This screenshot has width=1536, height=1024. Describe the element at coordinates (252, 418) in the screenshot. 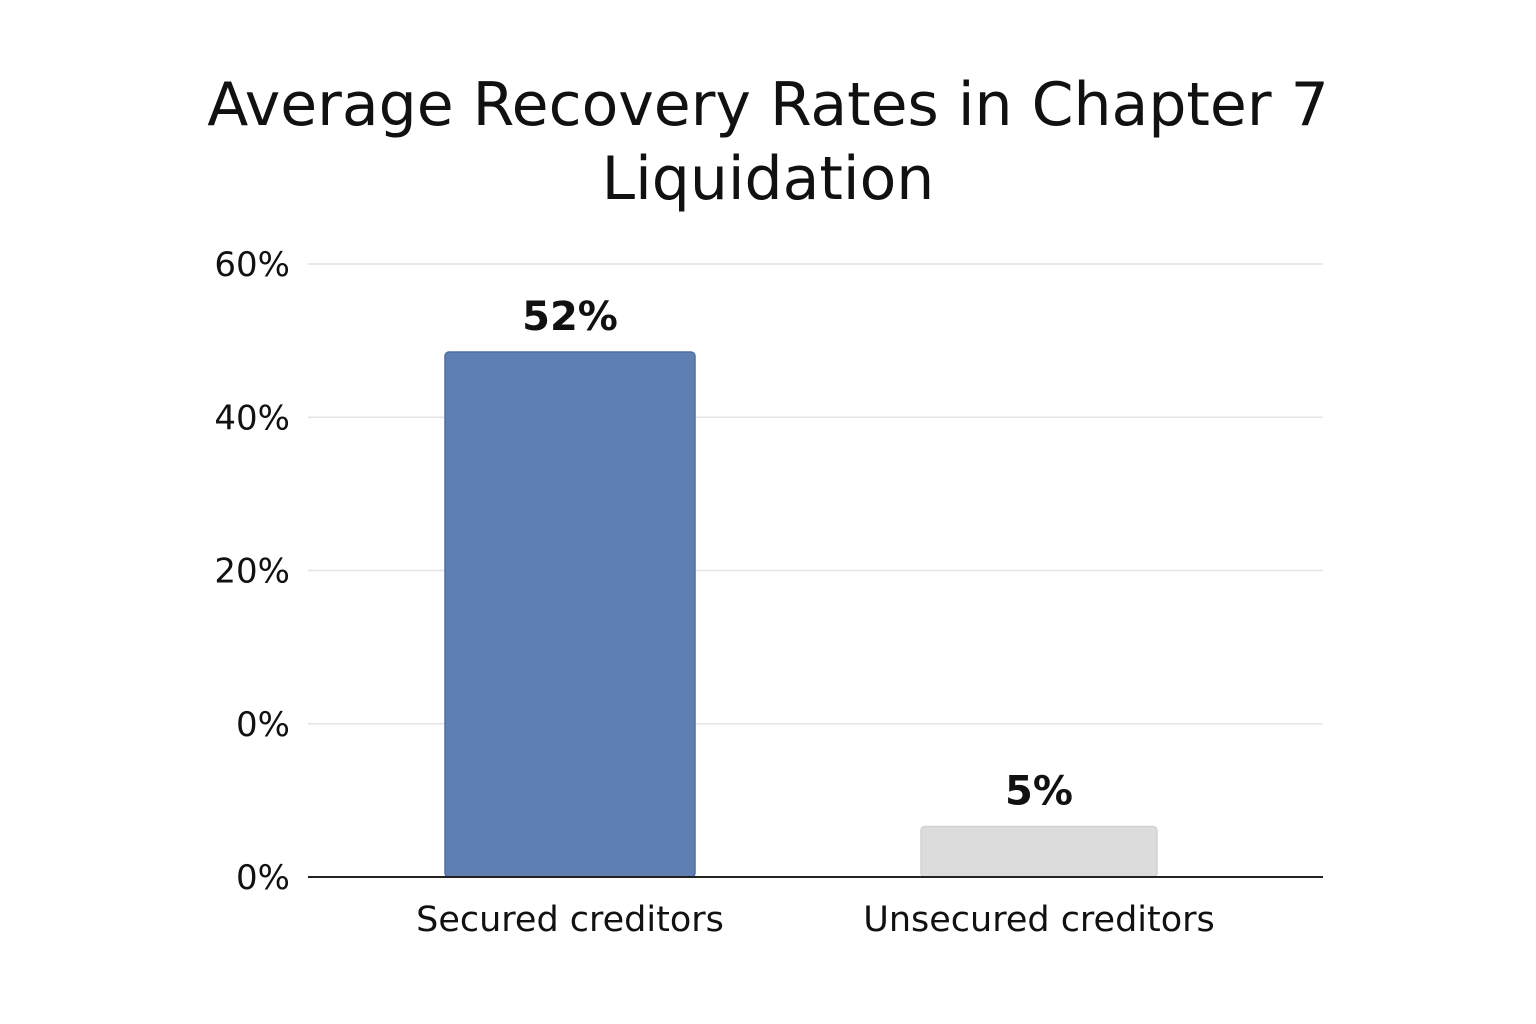

I see `y-tick-label: 40%` at that location.